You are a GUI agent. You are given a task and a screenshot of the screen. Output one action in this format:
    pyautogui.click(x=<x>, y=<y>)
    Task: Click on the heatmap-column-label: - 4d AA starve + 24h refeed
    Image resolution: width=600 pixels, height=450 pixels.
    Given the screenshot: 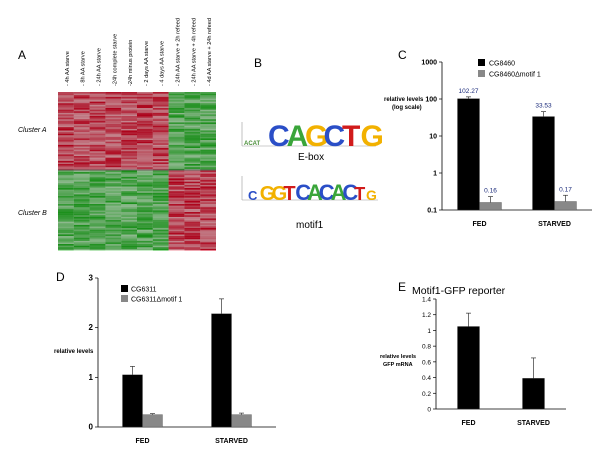 What is the action you would take?
    pyautogui.click(x=210, y=52)
    